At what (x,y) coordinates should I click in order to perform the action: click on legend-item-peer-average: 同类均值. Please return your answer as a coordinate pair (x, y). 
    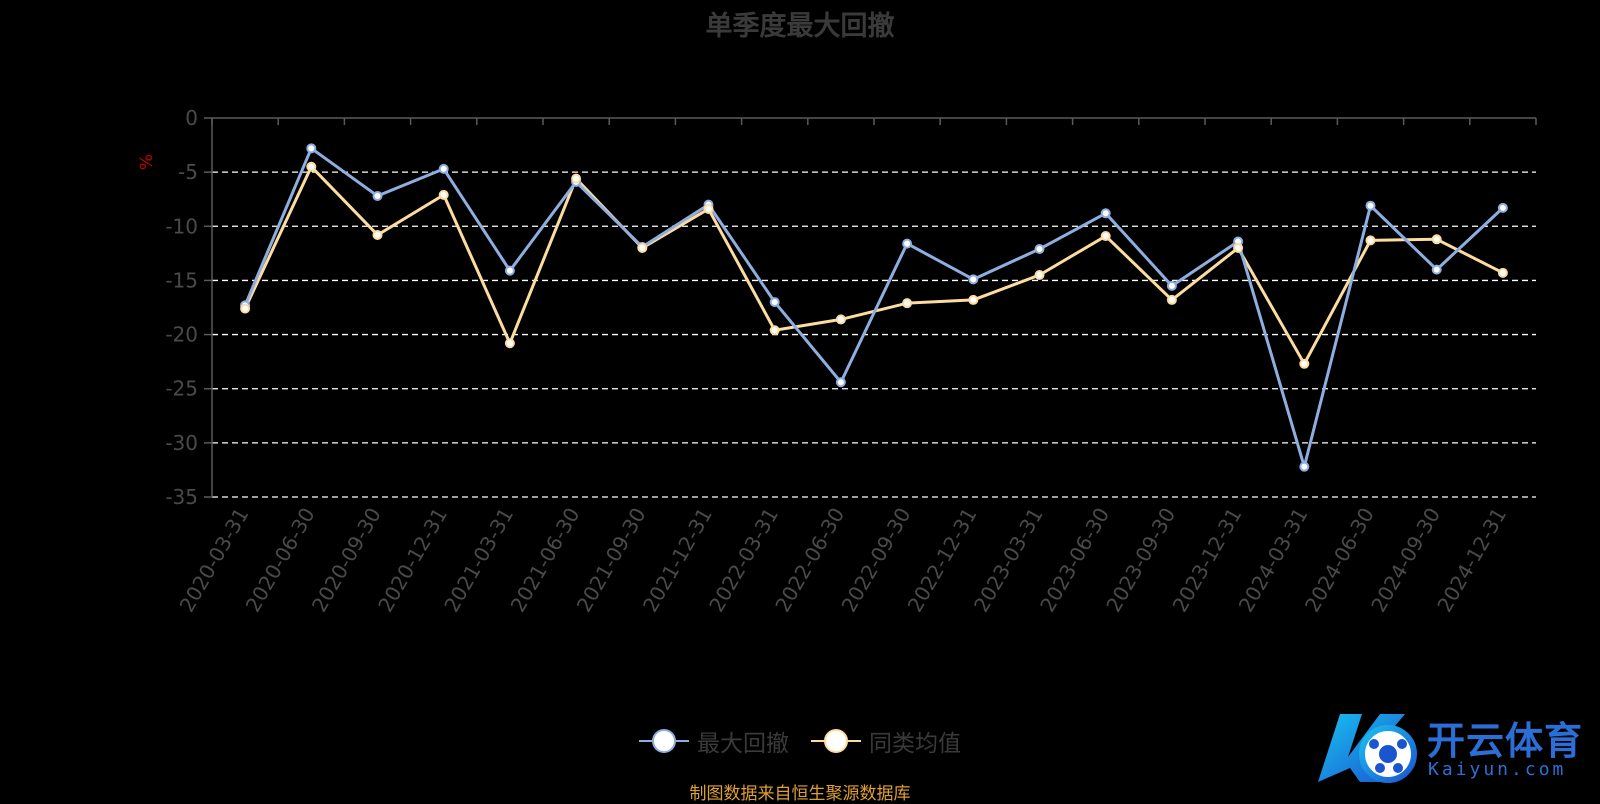
    Looking at the image, I should click on (886, 741).